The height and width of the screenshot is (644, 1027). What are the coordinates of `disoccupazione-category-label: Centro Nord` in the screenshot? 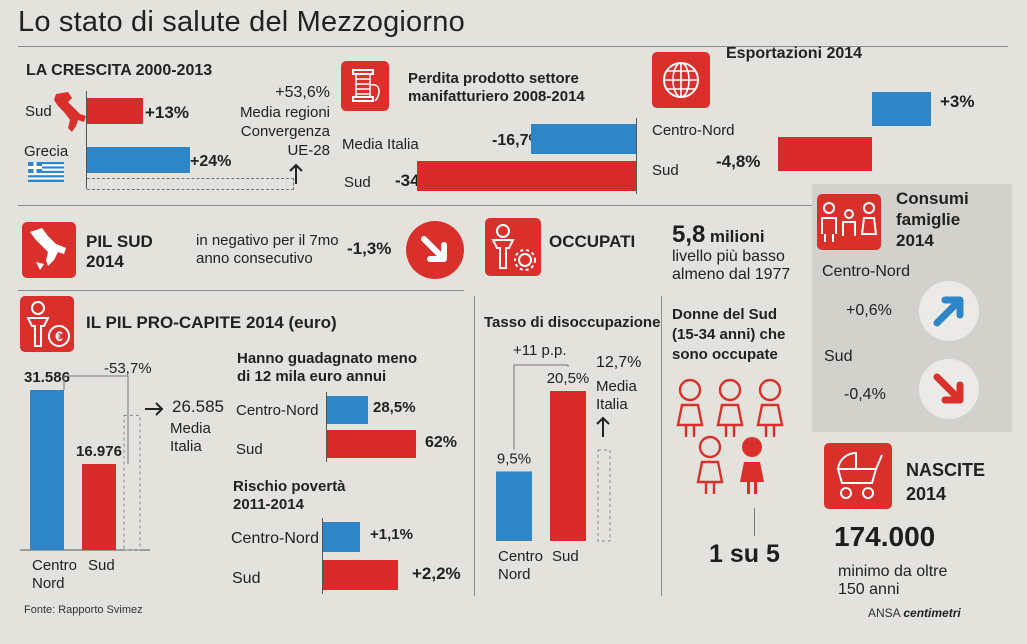 It's located at (520, 565).